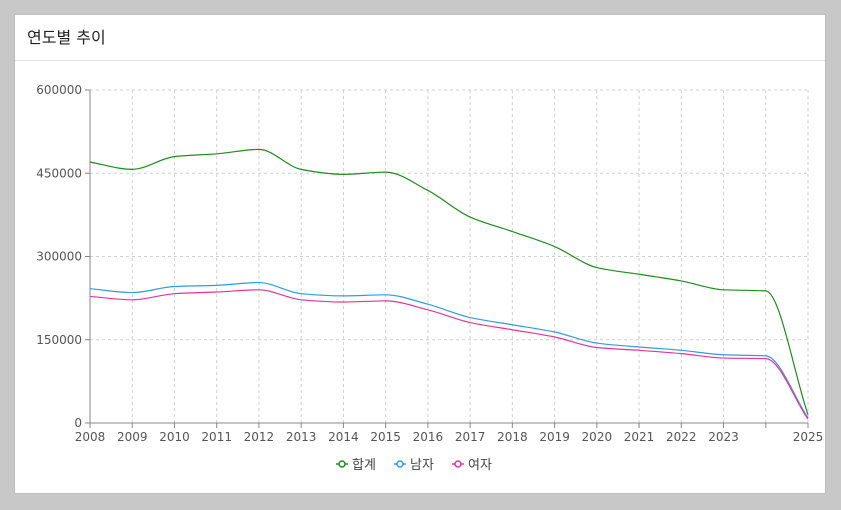 This screenshot has height=510, width=841. What do you see at coordinates (723, 437) in the screenshot?
I see `x-tick-label: 2023` at bounding box center [723, 437].